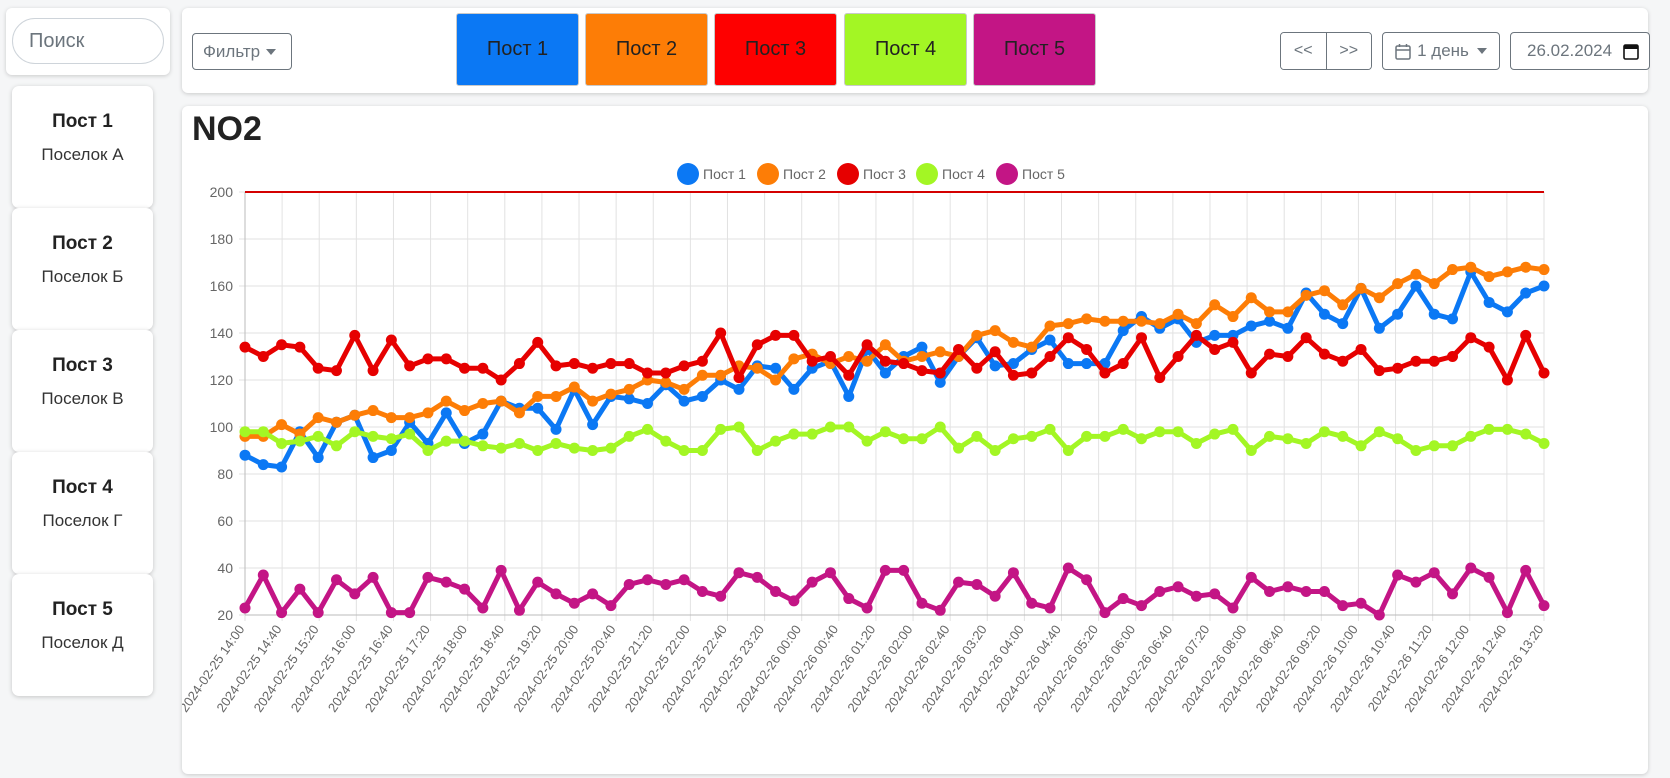  Describe the element at coordinates (88, 41) in the screenshot. I see `search-input` at that location.